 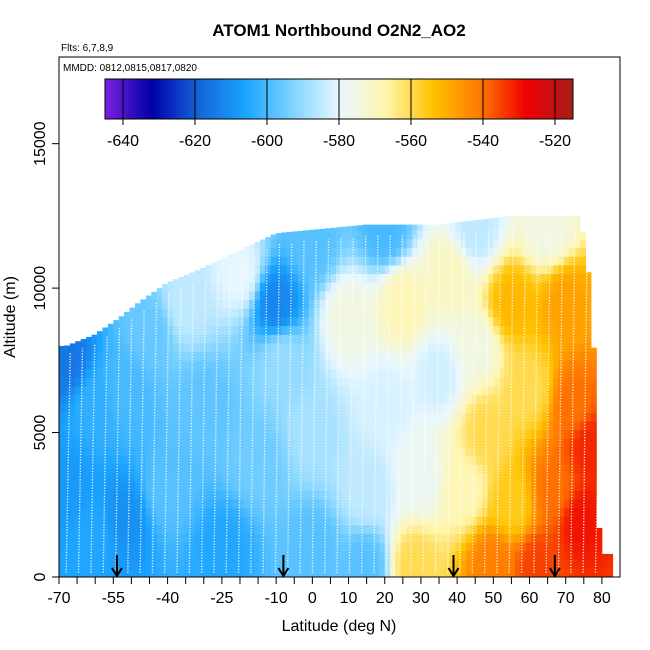 I want to click on x-tick-label: -25, so click(x=221, y=598).